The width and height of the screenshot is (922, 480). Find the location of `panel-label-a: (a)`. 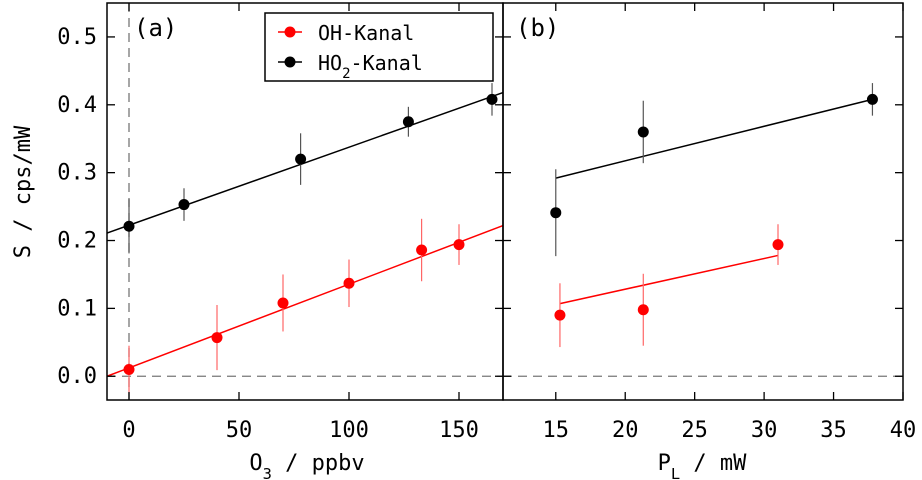

panel-label-a: (a) is located at coordinates (155, 28).